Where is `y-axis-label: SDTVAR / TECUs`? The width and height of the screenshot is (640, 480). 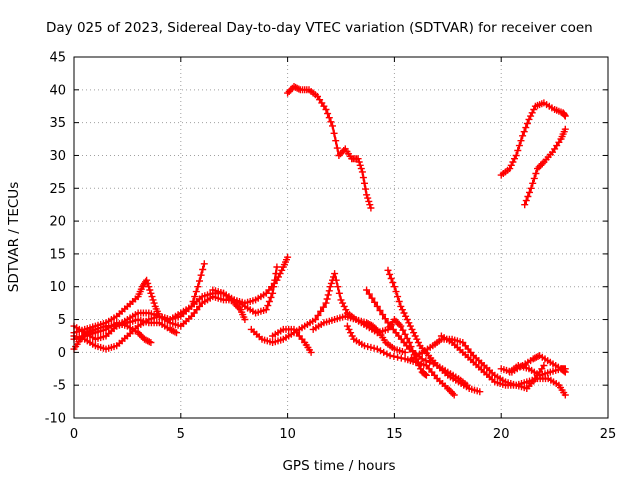
y-axis-label: SDTVAR / TECUs is located at coordinates (14, 237).